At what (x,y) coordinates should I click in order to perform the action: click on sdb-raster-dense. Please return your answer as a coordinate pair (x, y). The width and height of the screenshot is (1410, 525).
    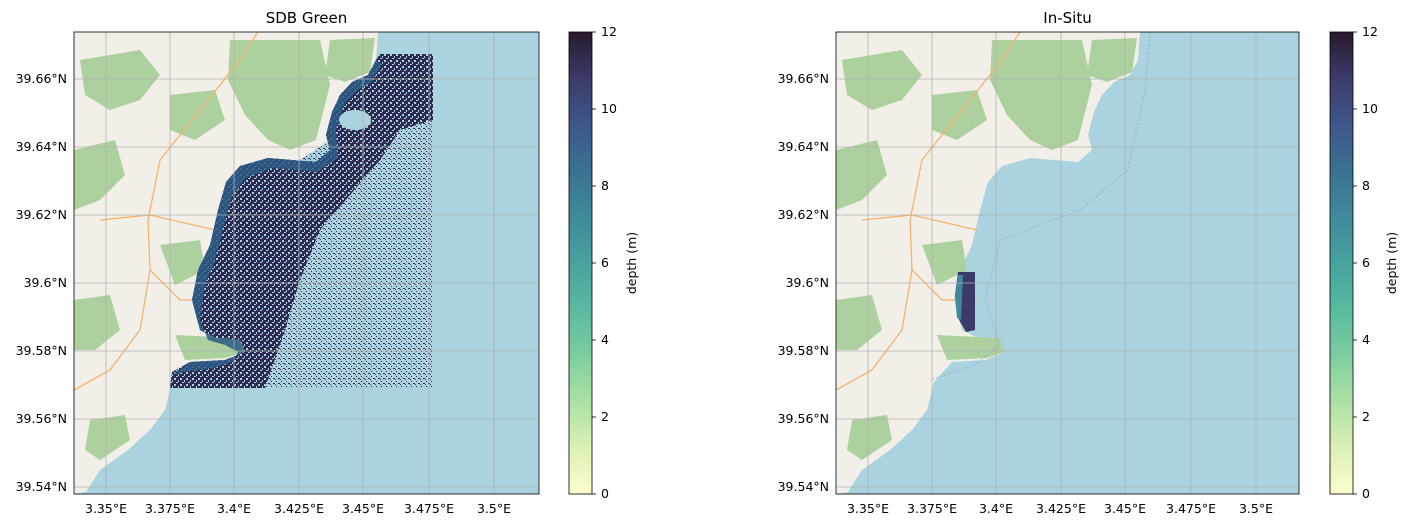
    Looking at the image, I should click on (301, 221).